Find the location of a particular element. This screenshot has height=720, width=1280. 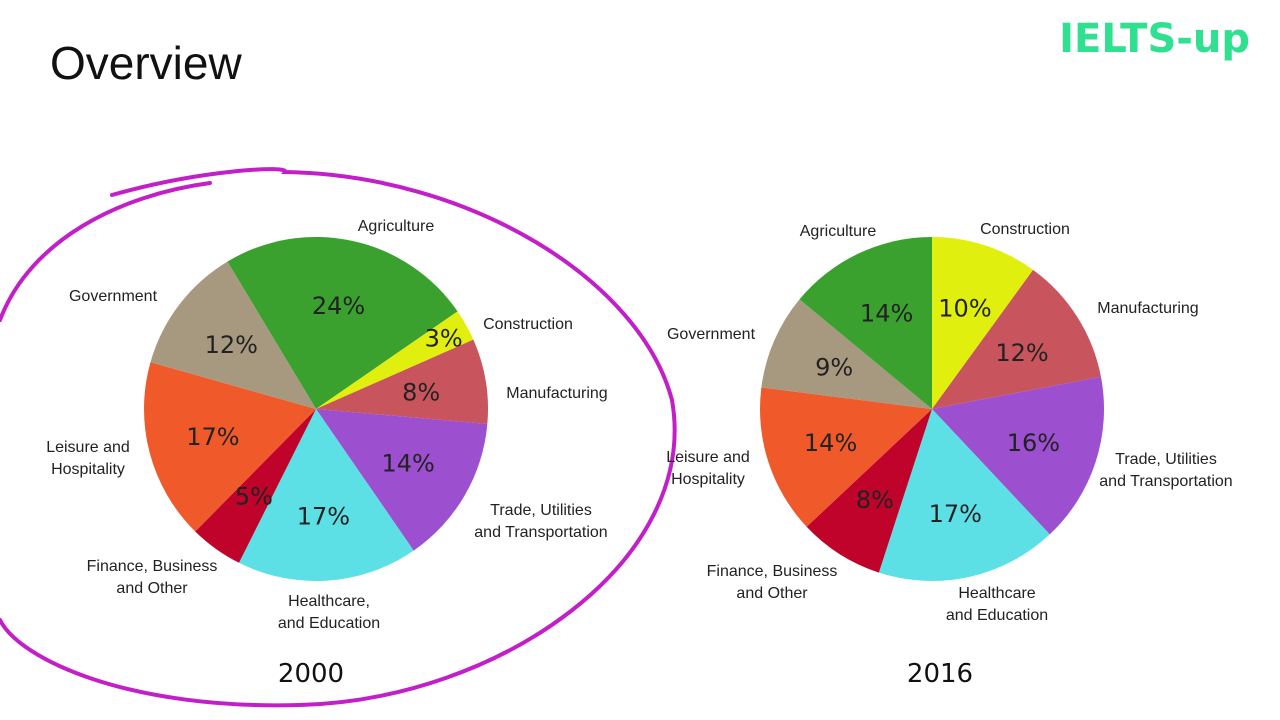

chart-year-label: 2000 is located at coordinates (311, 674).